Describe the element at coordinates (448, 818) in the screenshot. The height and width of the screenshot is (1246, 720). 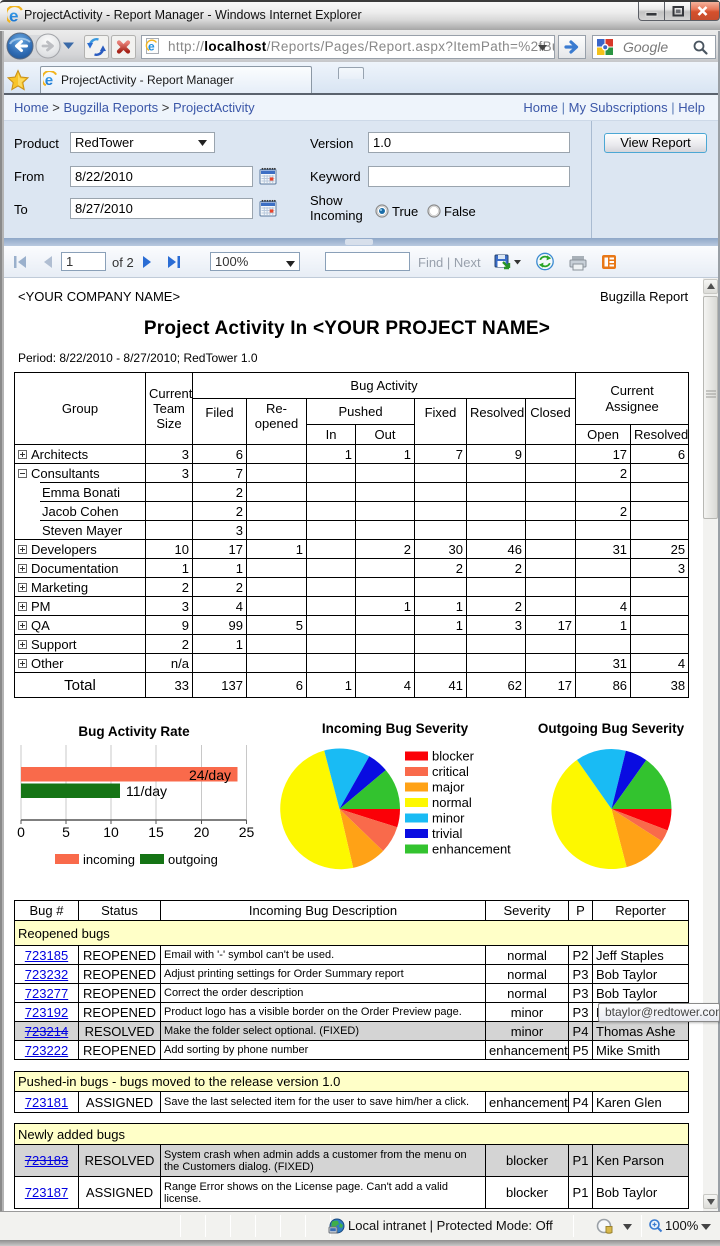
I see `svg-text: minor` at that location.